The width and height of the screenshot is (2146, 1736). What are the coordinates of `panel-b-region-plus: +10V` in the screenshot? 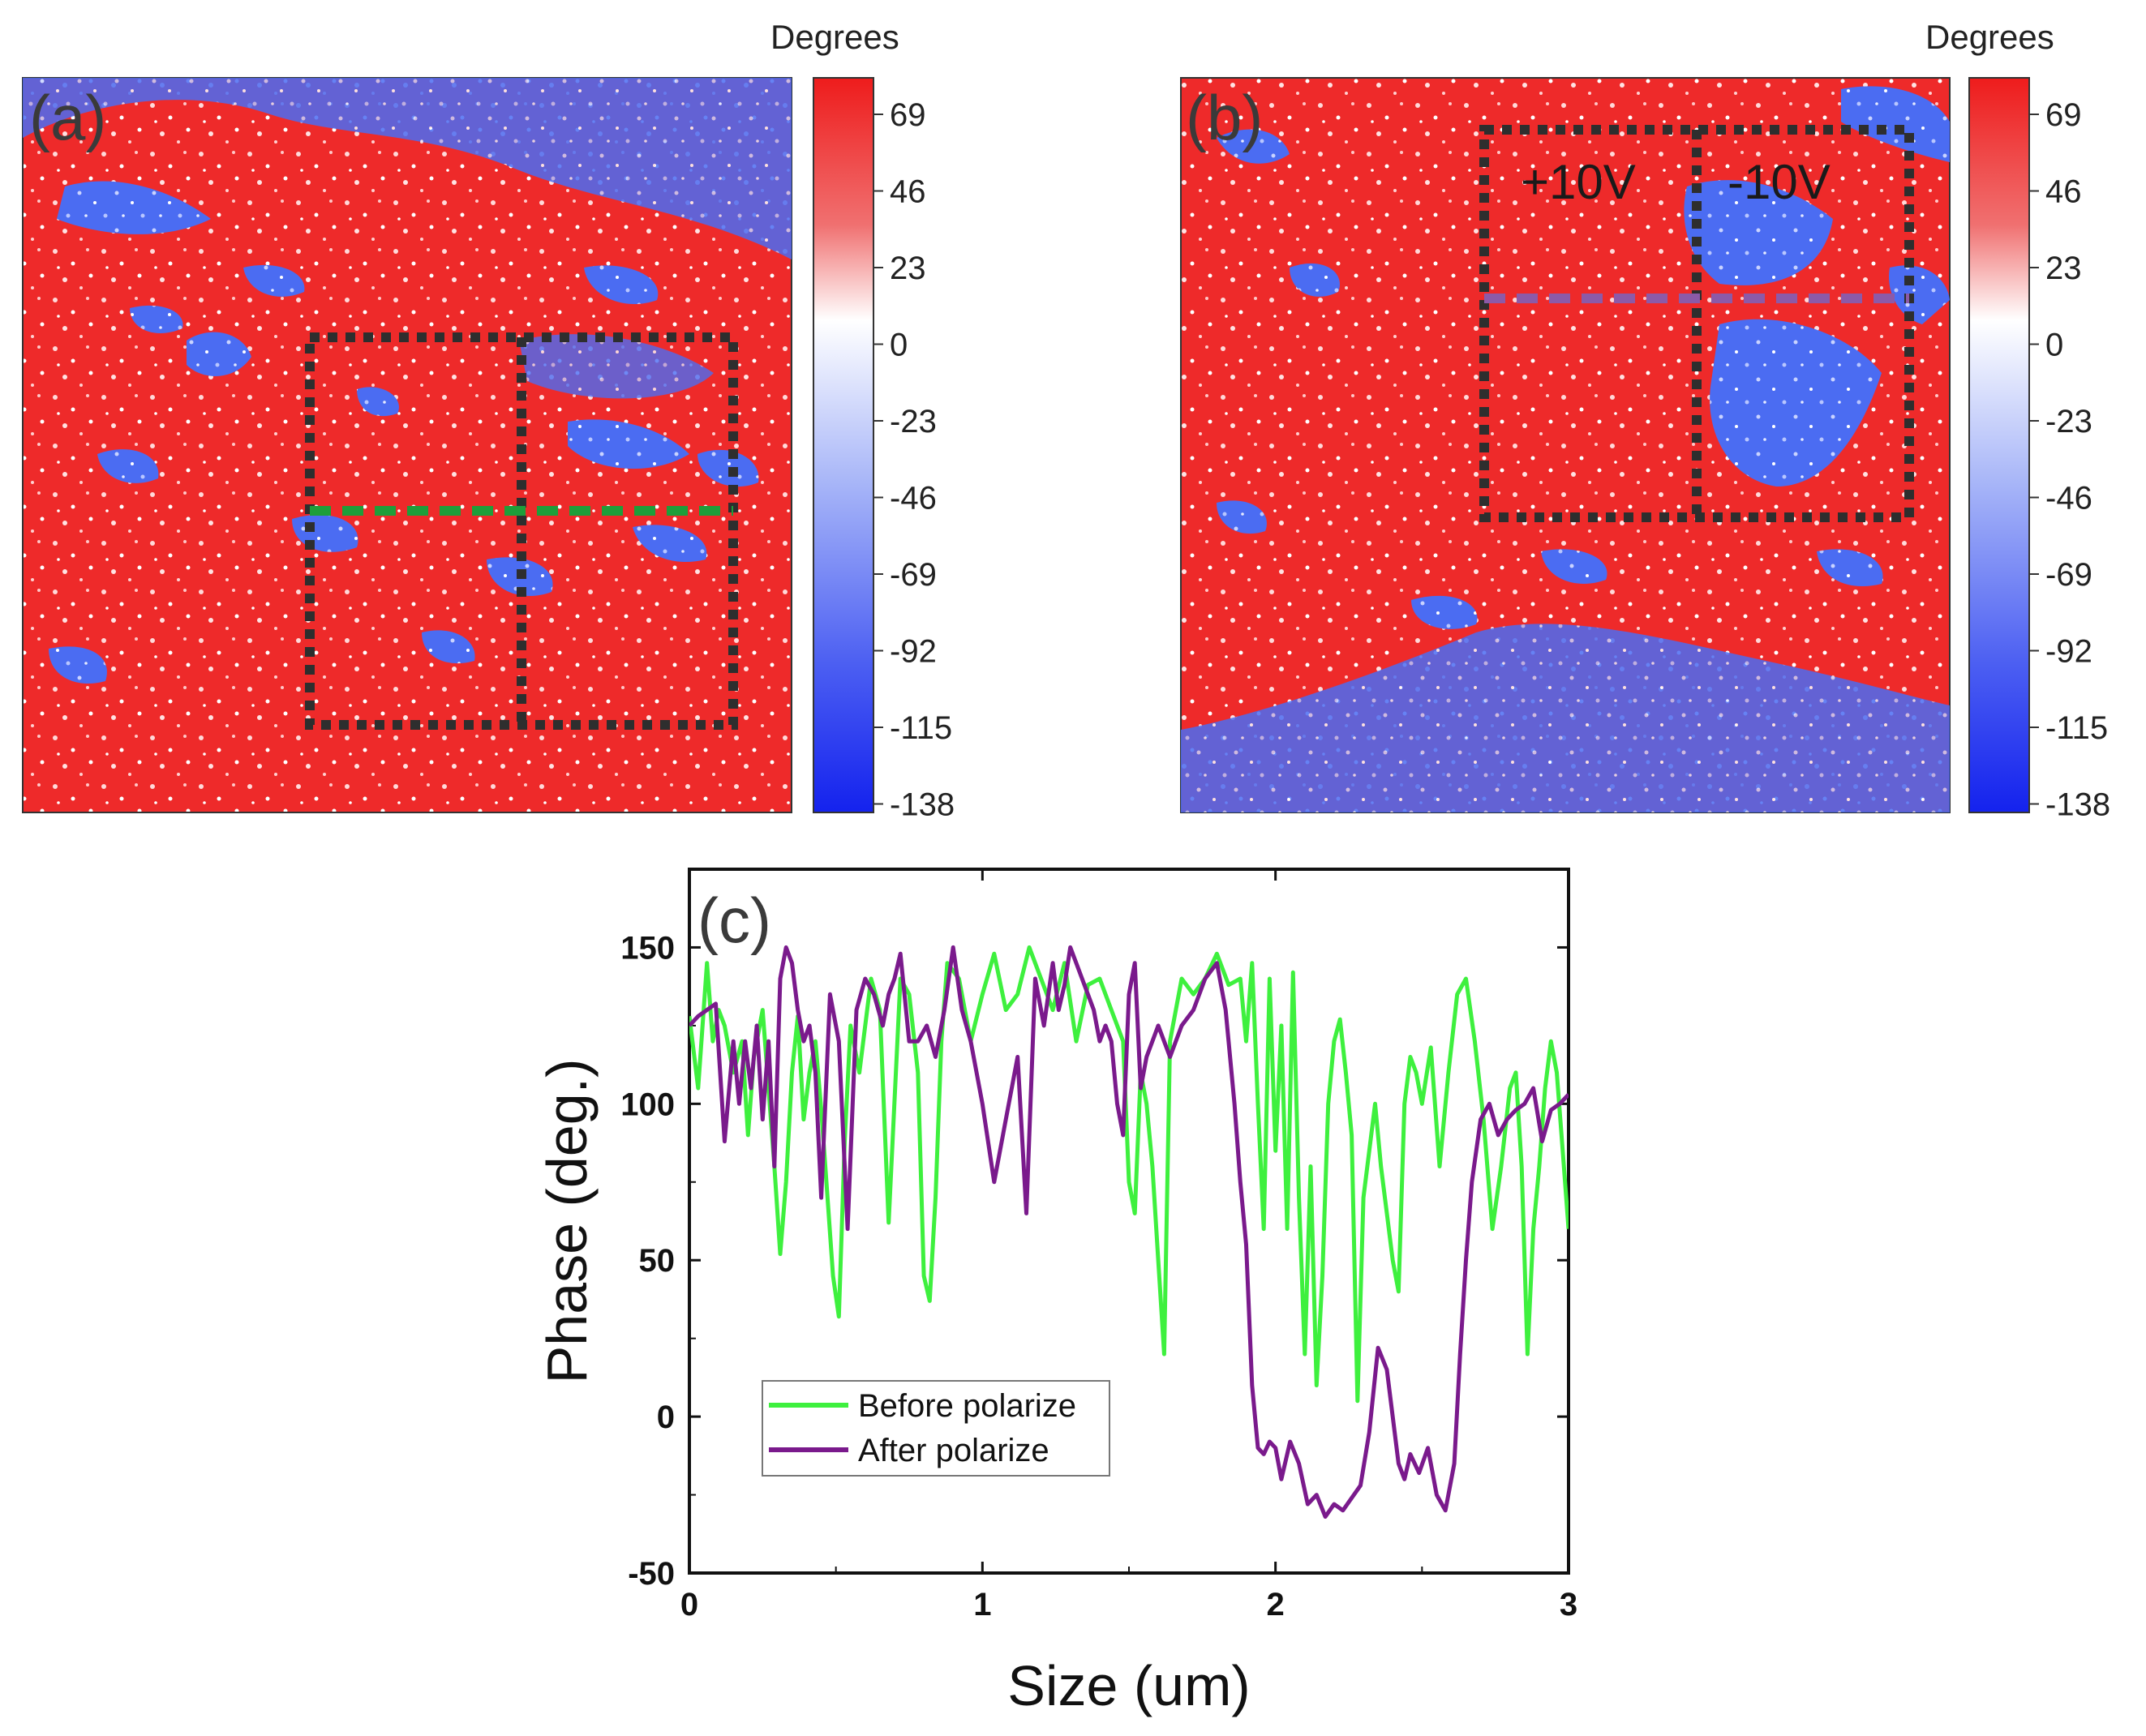 It's located at (1578, 182).